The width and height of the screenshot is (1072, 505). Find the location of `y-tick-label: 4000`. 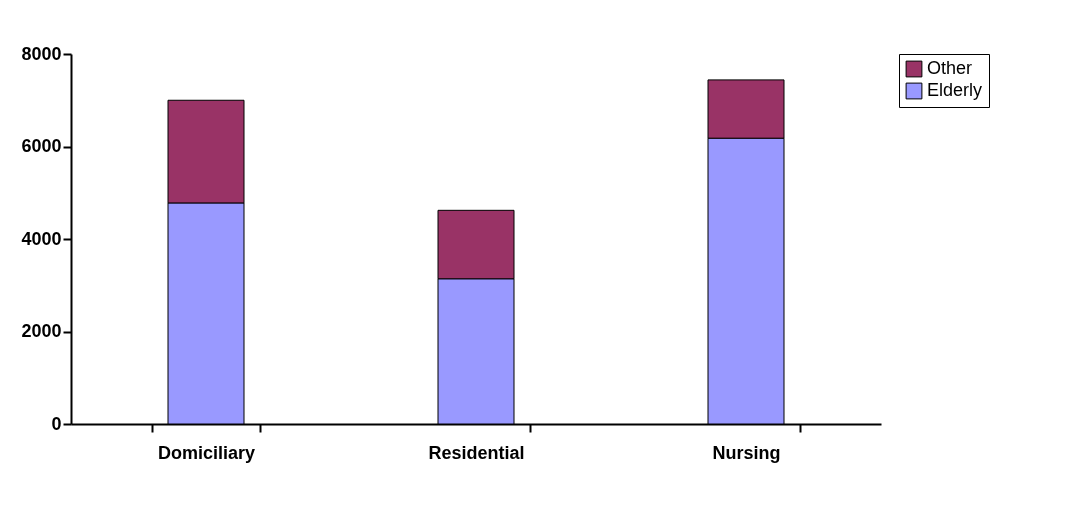

y-tick-label: 4000 is located at coordinates (41, 238).